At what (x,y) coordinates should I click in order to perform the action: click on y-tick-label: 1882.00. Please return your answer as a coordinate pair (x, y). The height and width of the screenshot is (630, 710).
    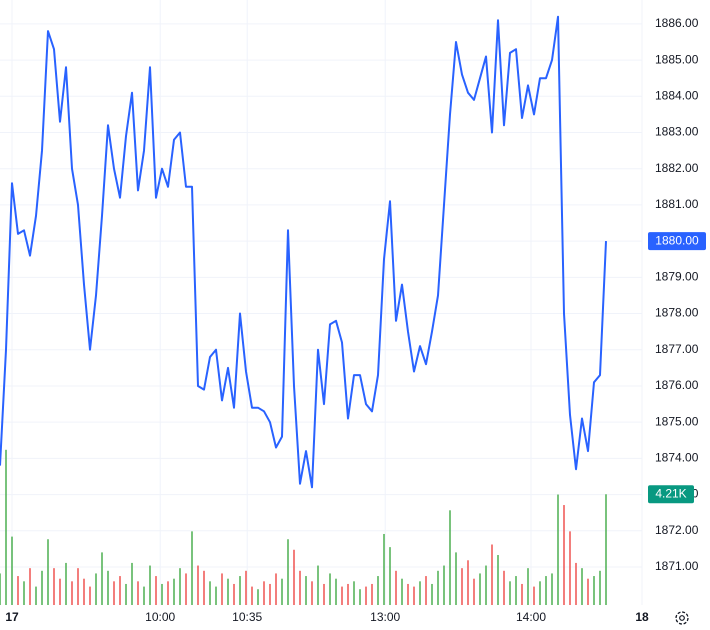
    Looking at the image, I should click on (677, 168).